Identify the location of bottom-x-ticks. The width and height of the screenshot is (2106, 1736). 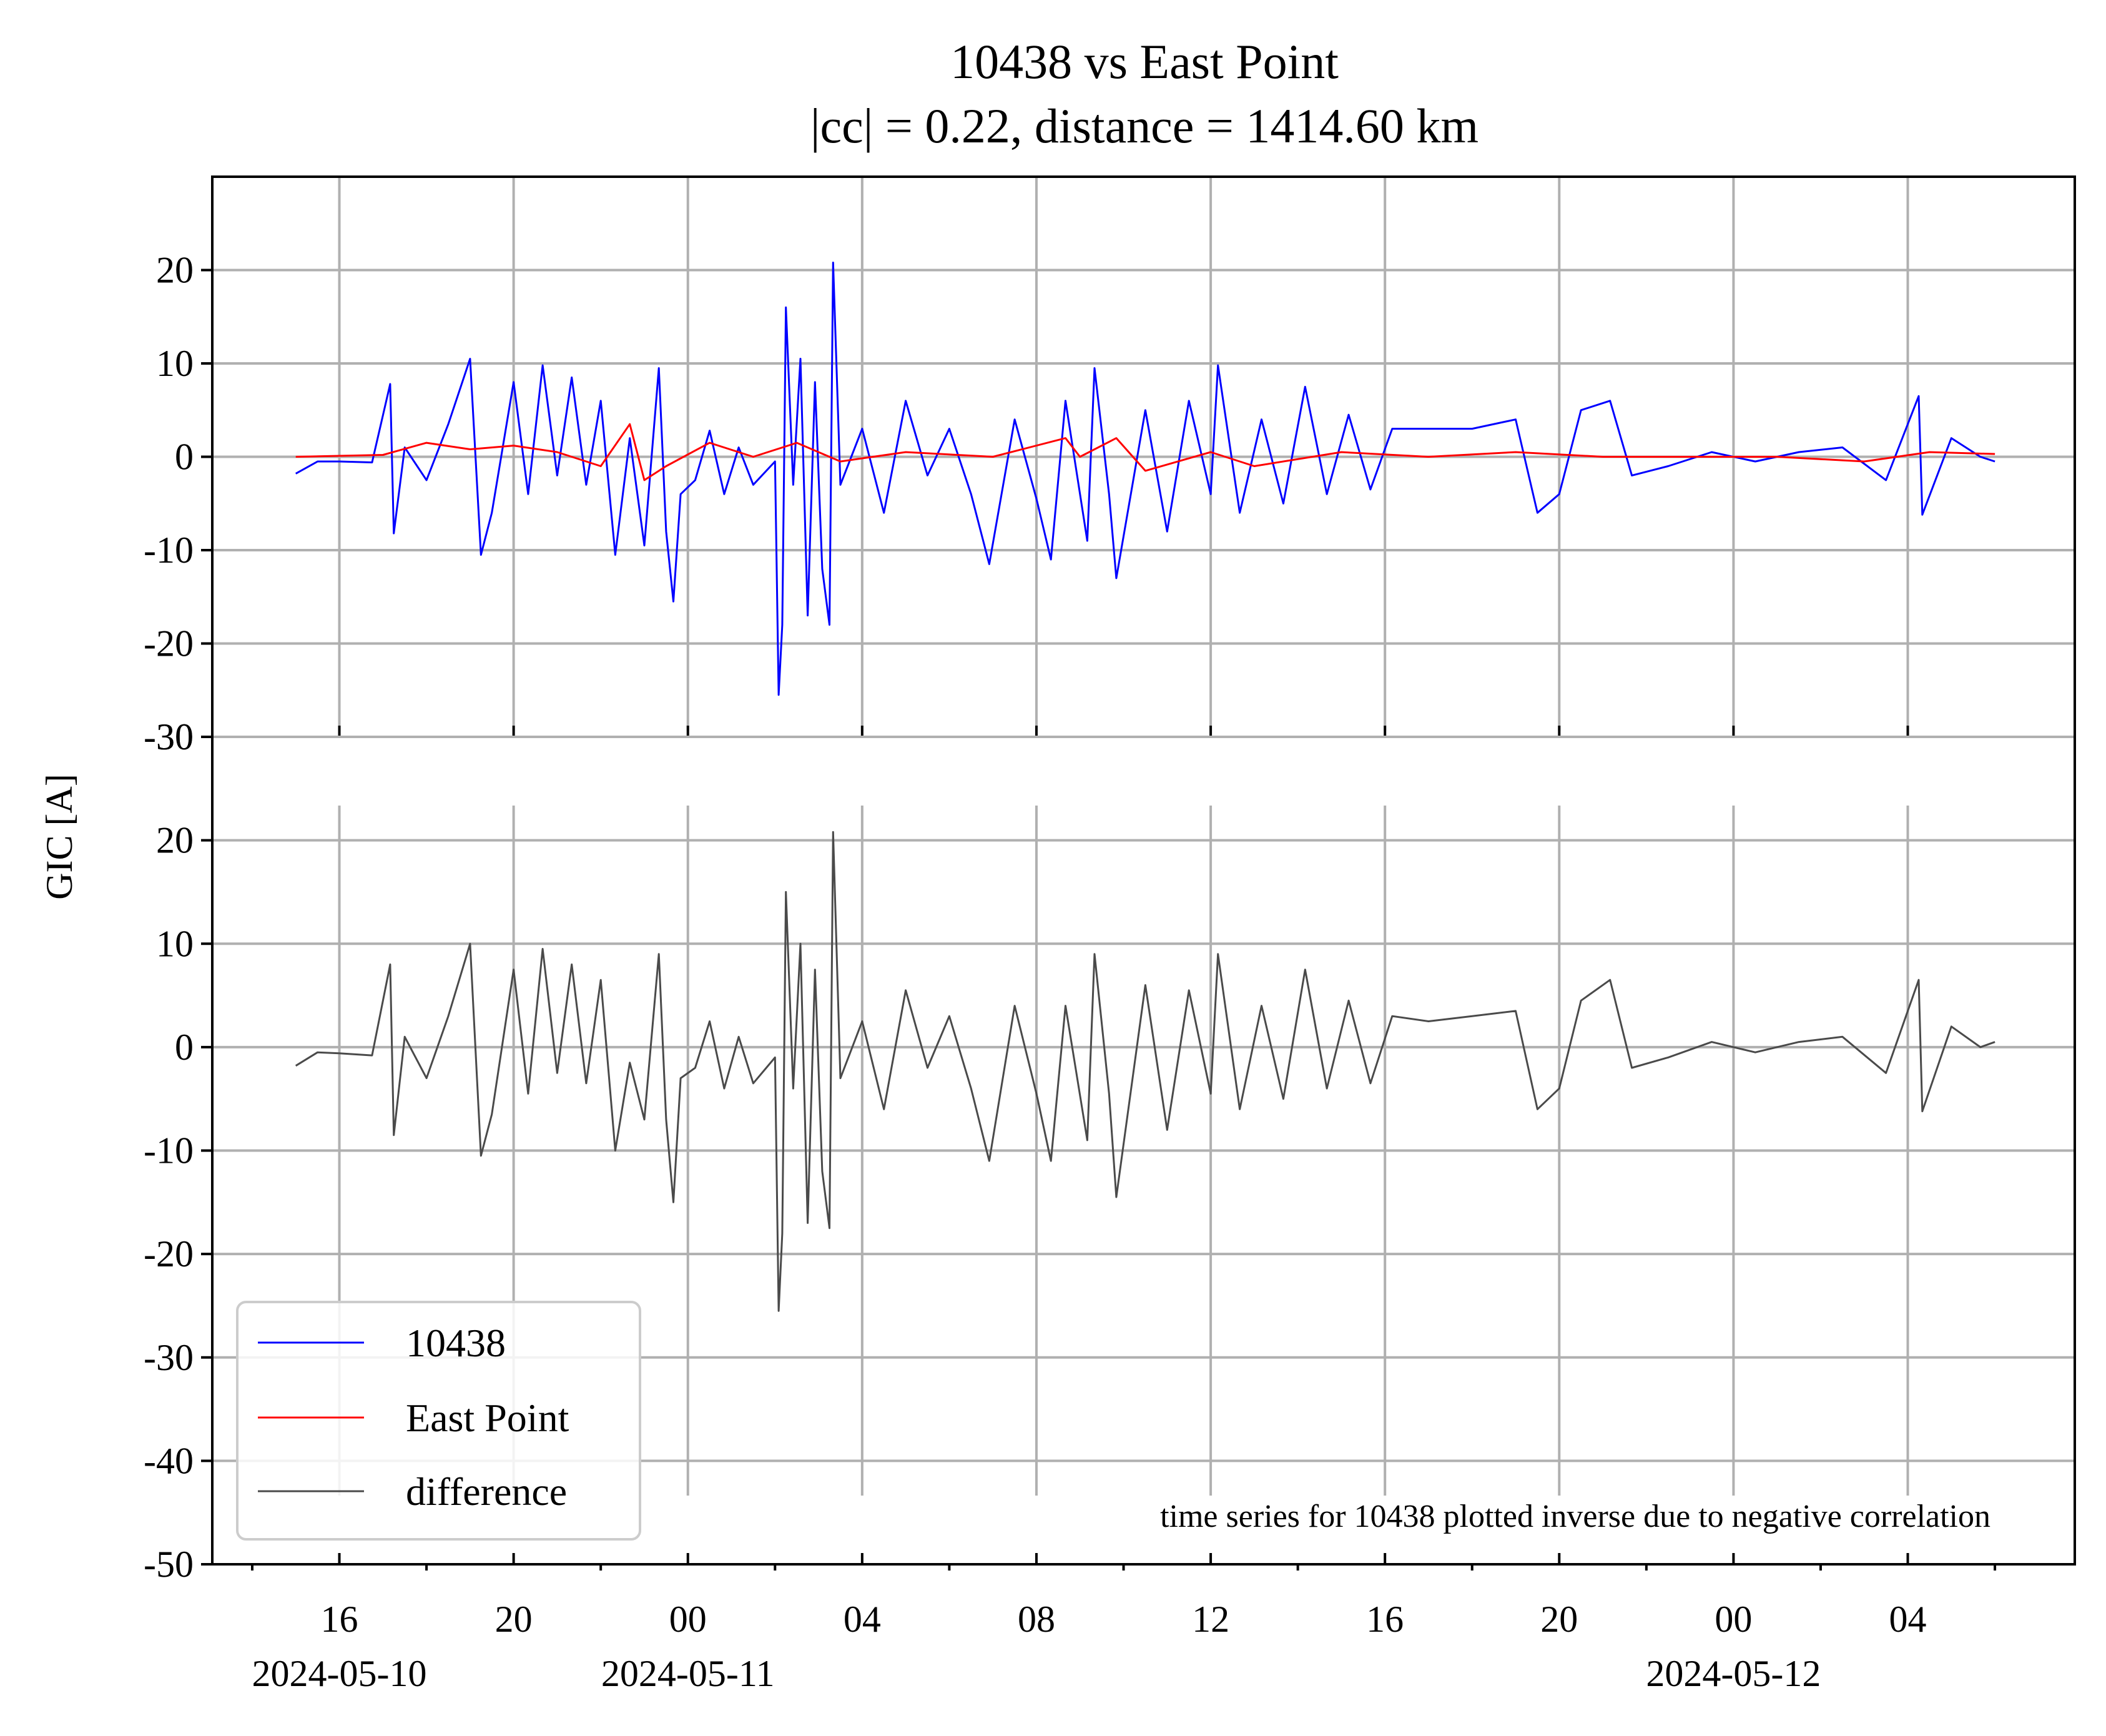
(1123, 1558).